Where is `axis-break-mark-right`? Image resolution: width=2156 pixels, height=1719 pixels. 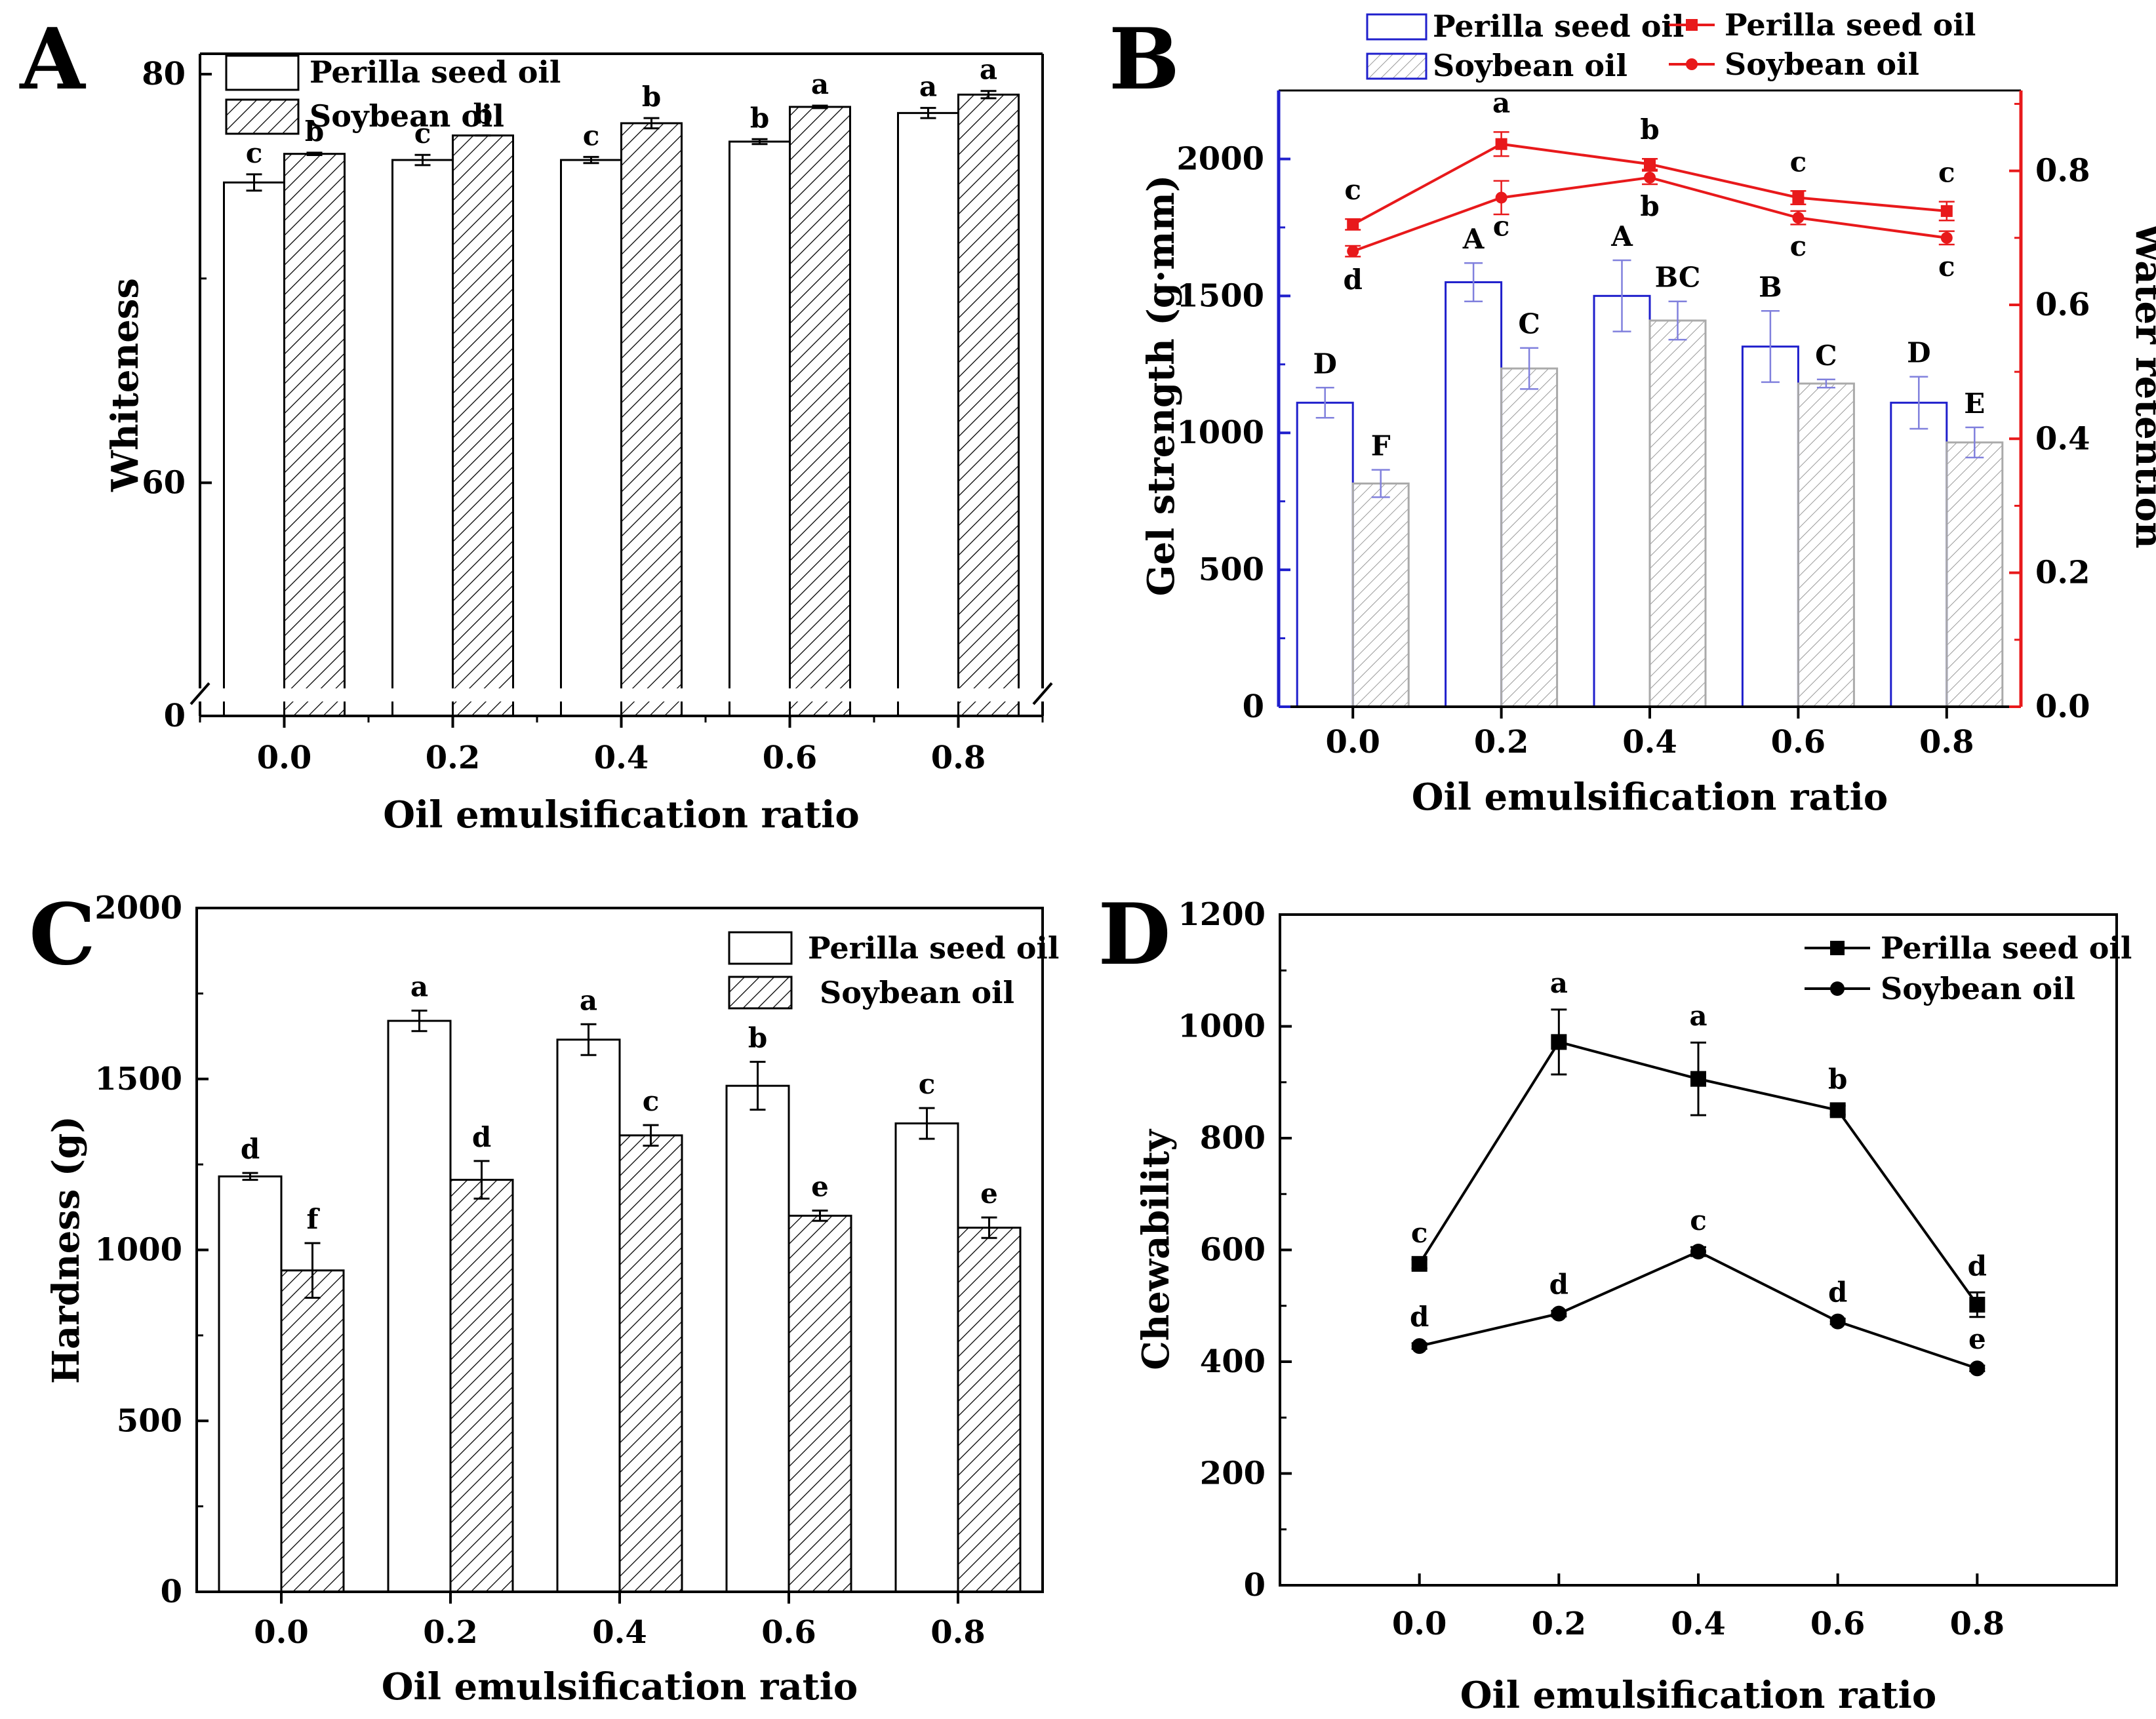
axis-break-mark-right is located at coordinates (1042, 694).